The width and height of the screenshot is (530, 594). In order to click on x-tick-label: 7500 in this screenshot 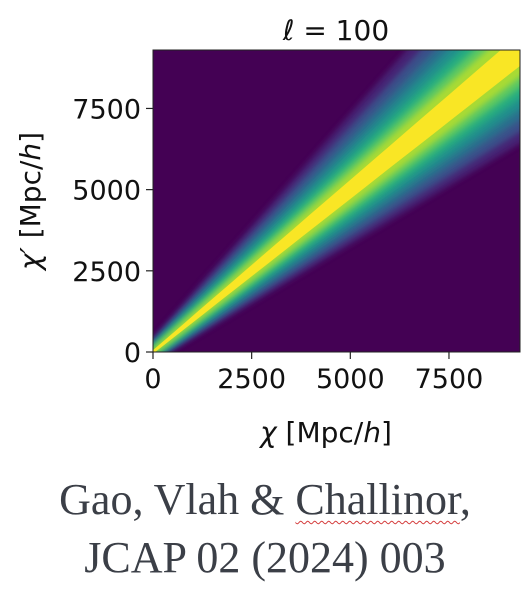, I will do `click(449, 379)`.